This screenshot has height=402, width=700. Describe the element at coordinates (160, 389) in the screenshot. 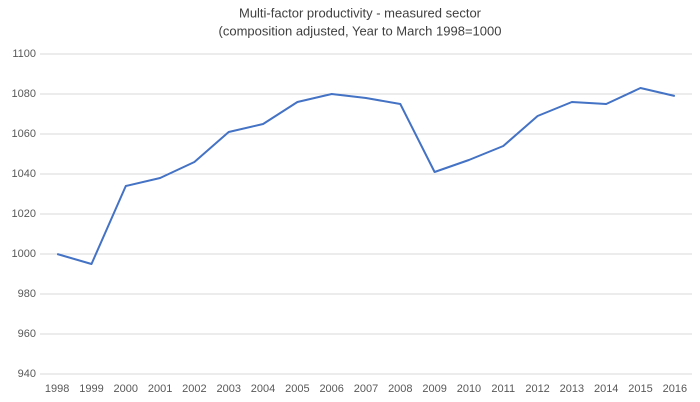

I see `x-tick-label: 2001` at that location.